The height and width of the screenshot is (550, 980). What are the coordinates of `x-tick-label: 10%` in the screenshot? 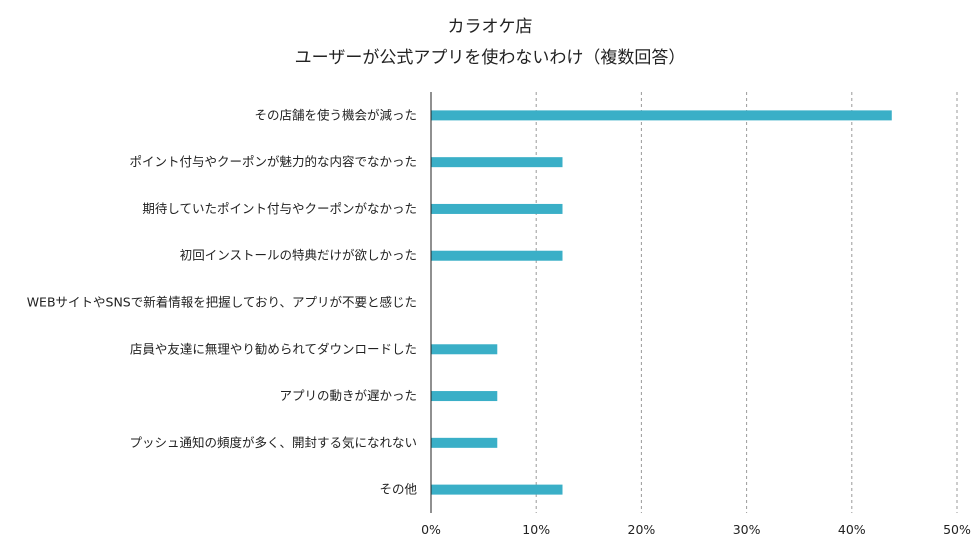 It's located at (536, 529).